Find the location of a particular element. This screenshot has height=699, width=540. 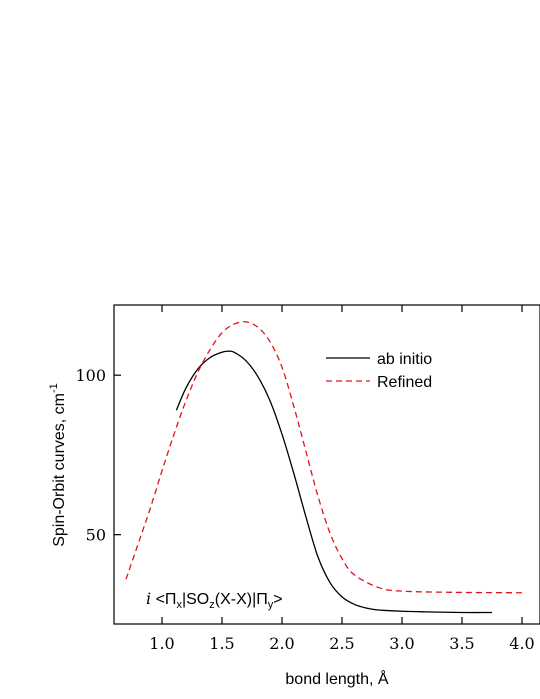

legend-label-ab-initio: ab initio is located at coordinates (404, 359).